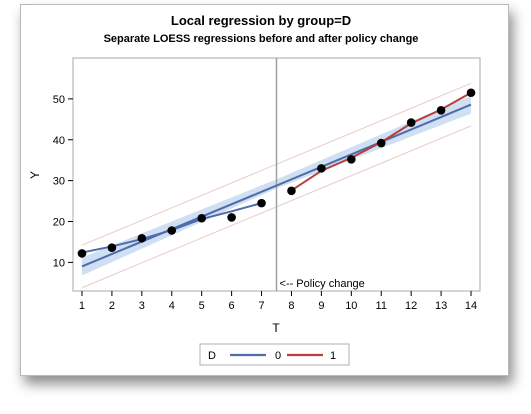 The height and width of the screenshot is (414, 531). I want to click on y-tick-label: 20, so click(59, 223).